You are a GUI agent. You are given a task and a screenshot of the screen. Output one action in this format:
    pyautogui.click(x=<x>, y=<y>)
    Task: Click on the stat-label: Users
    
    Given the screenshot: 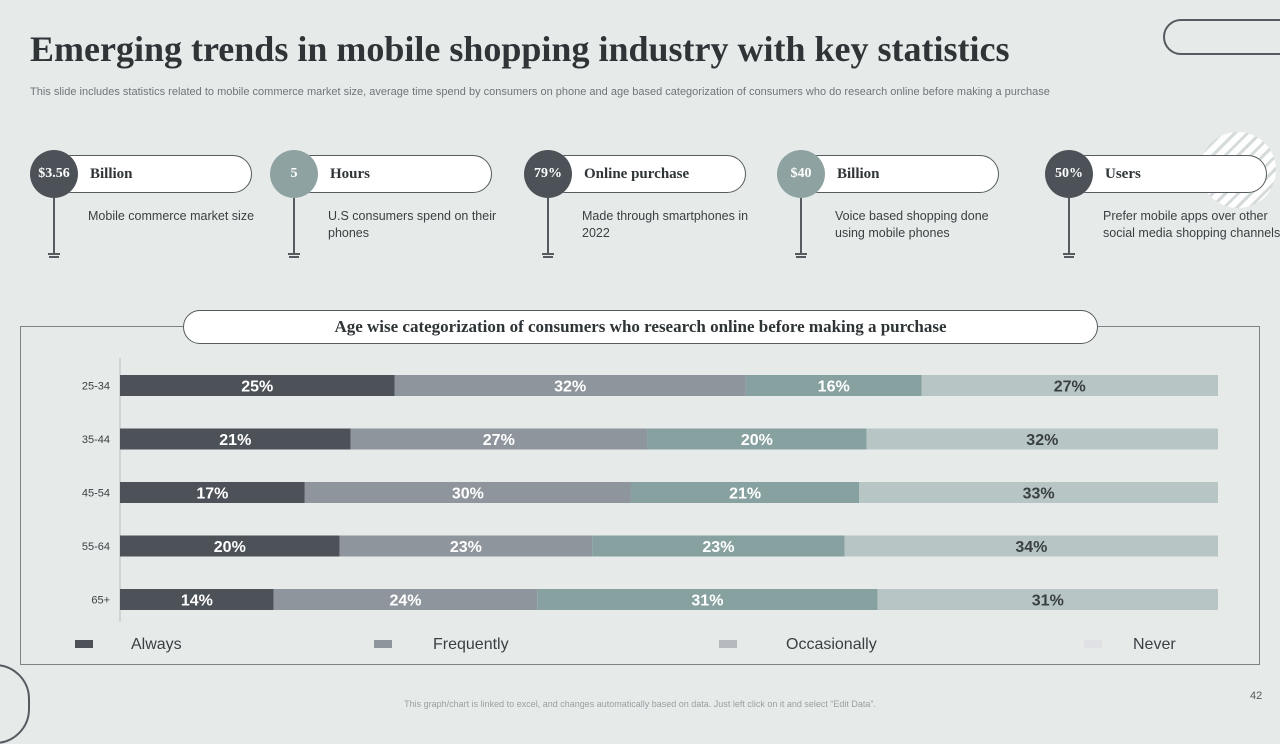 What is the action you would take?
    pyautogui.click(x=1123, y=174)
    